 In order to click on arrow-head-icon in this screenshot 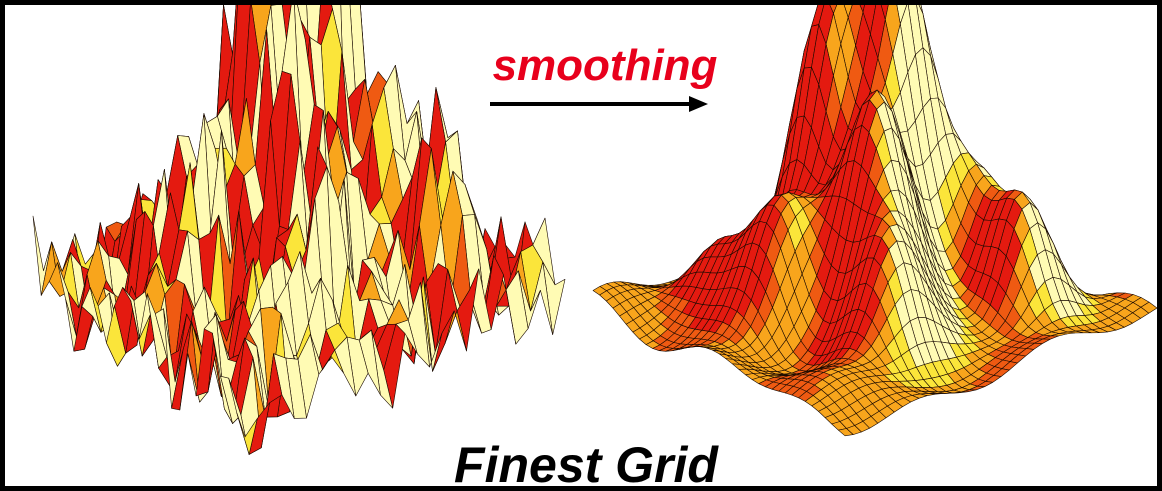, I will do `click(698, 104)`.